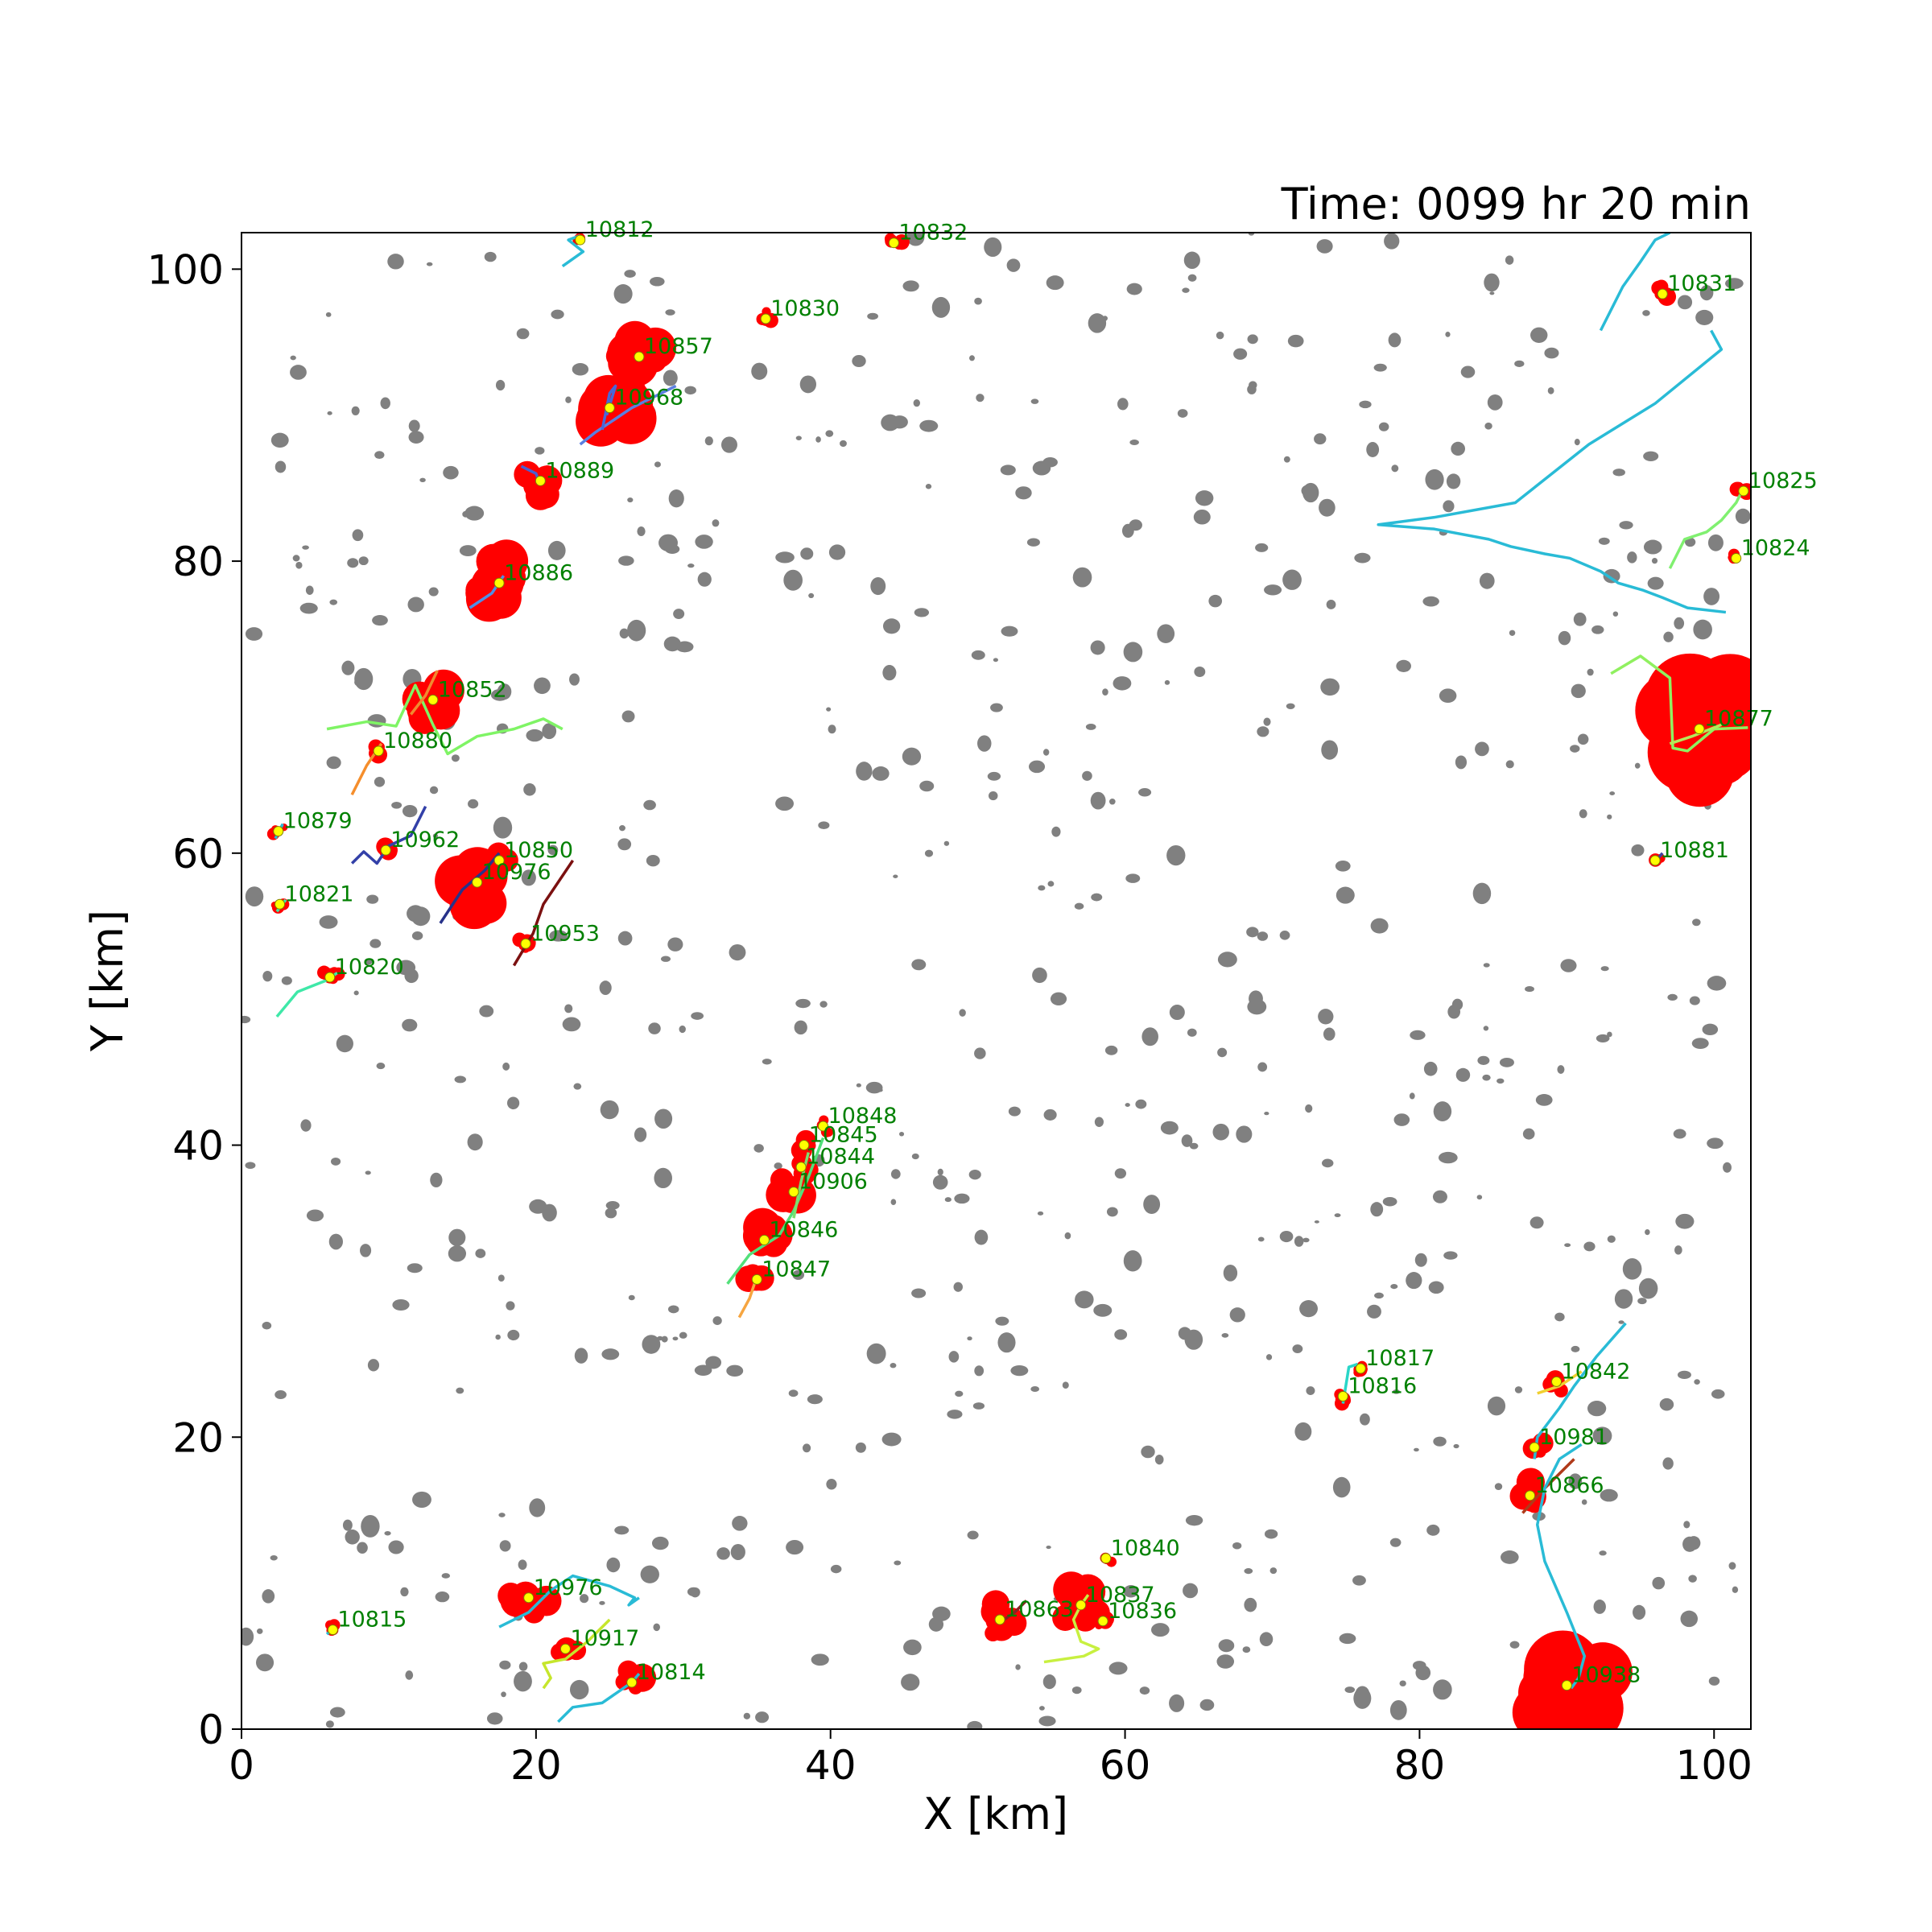 Image resolution: width=1932 pixels, height=1932 pixels. Describe the element at coordinates (107, 981) in the screenshot. I see `y-axis-title: Y [km]` at that location.